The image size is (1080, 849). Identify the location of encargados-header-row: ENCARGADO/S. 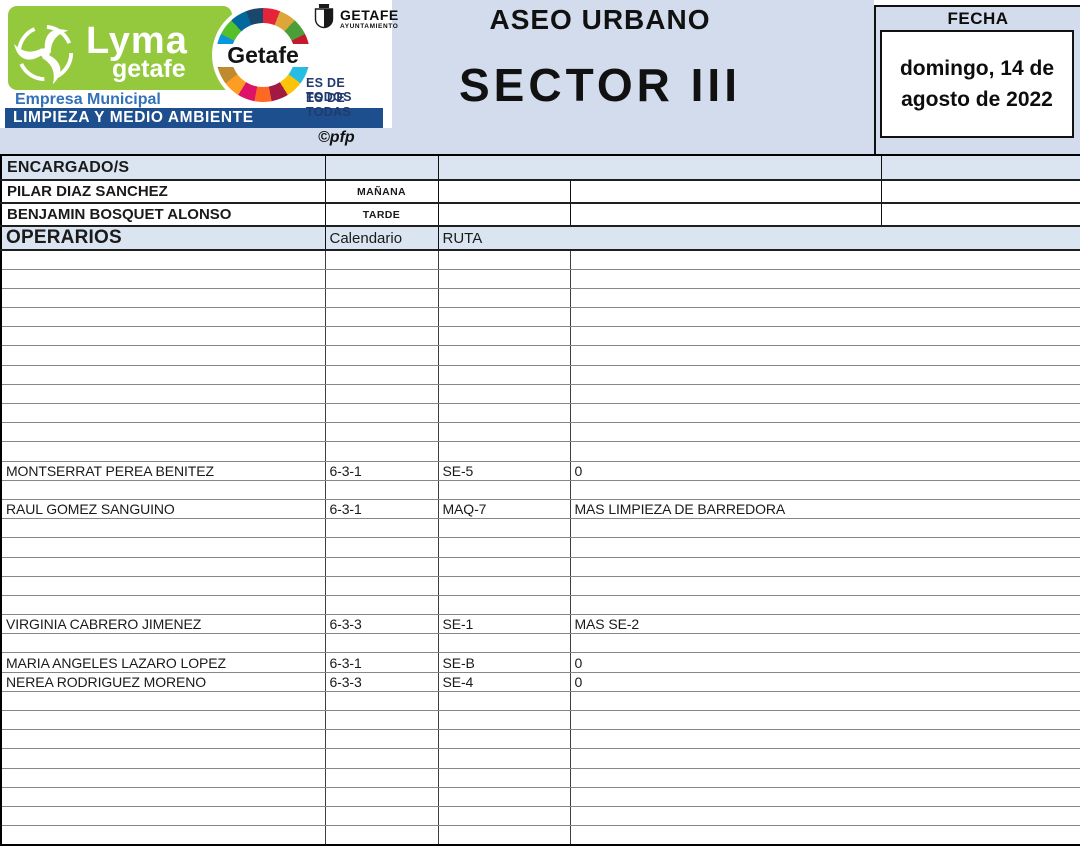
(540, 167).